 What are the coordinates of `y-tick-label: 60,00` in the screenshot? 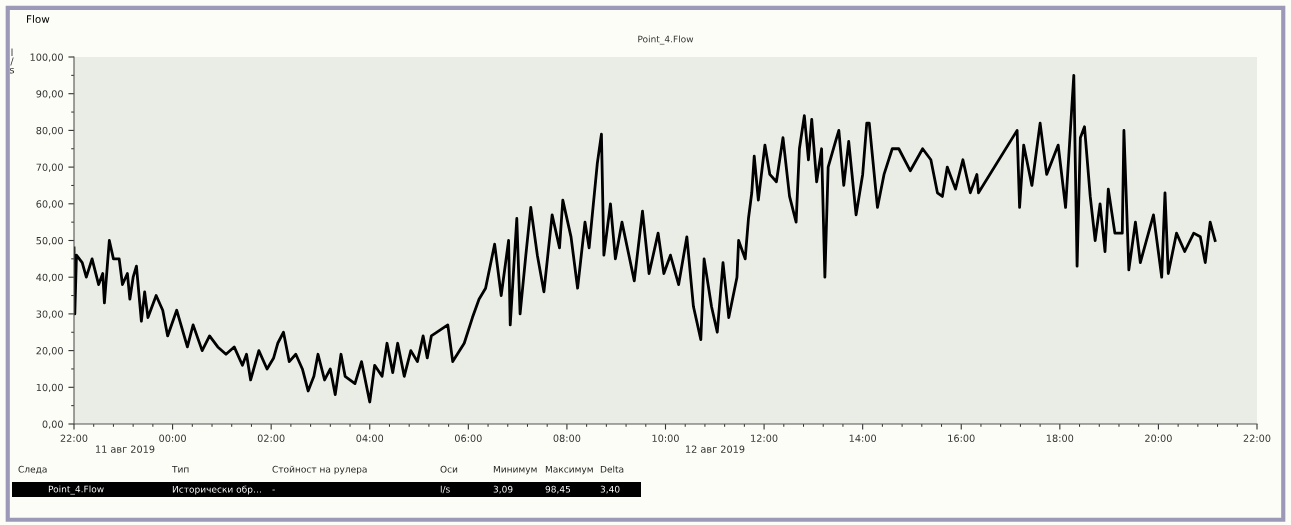 It's located at (49, 204).